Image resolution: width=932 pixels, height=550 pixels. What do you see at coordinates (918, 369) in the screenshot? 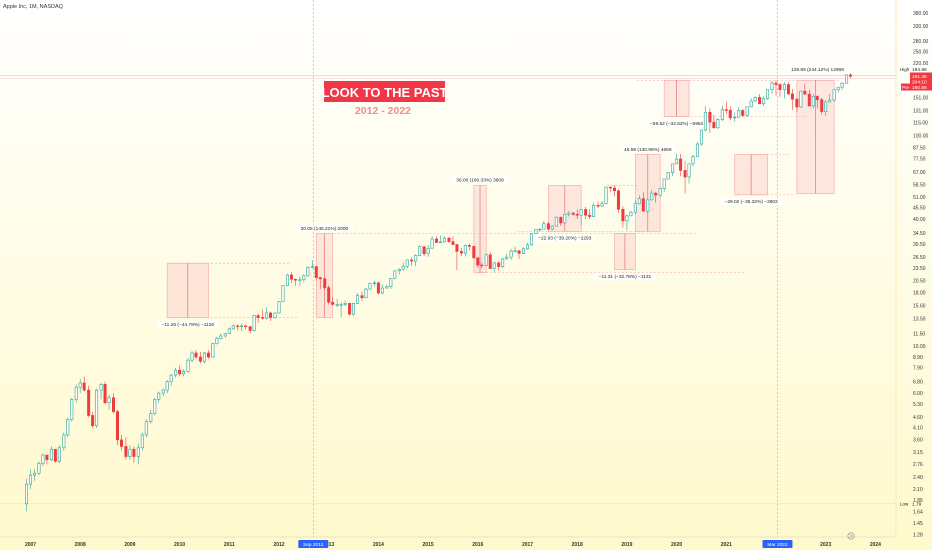
I see `y-tick-label: 7.90` at bounding box center [918, 369].